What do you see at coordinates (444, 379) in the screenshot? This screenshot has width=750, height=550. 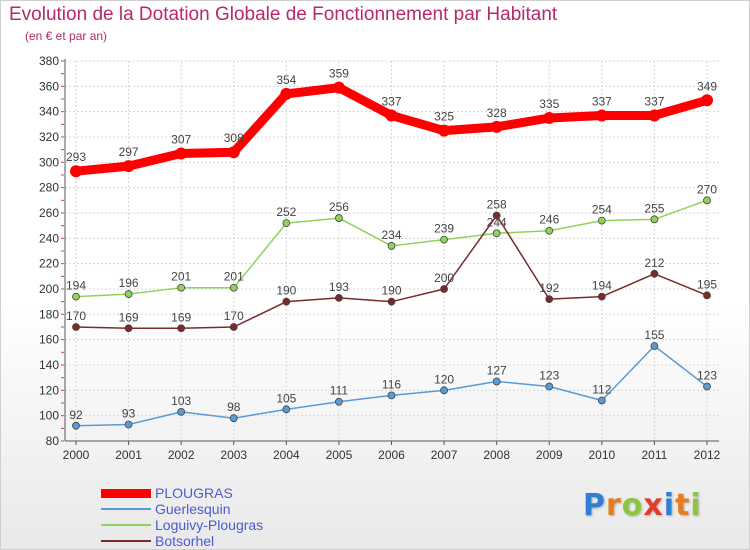 I see `data-label: 120` at bounding box center [444, 379].